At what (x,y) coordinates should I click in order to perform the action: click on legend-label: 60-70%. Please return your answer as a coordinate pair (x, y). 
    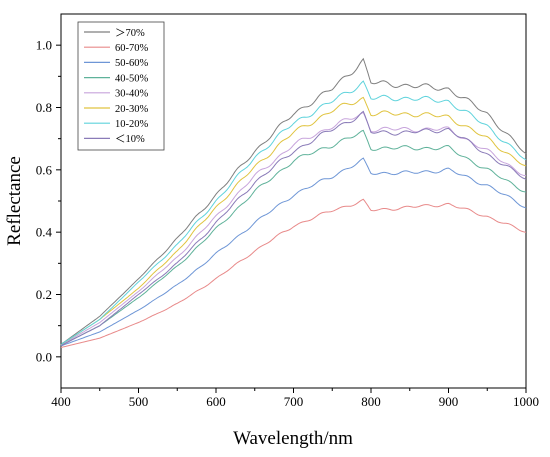
    Looking at the image, I should click on (131, 48).